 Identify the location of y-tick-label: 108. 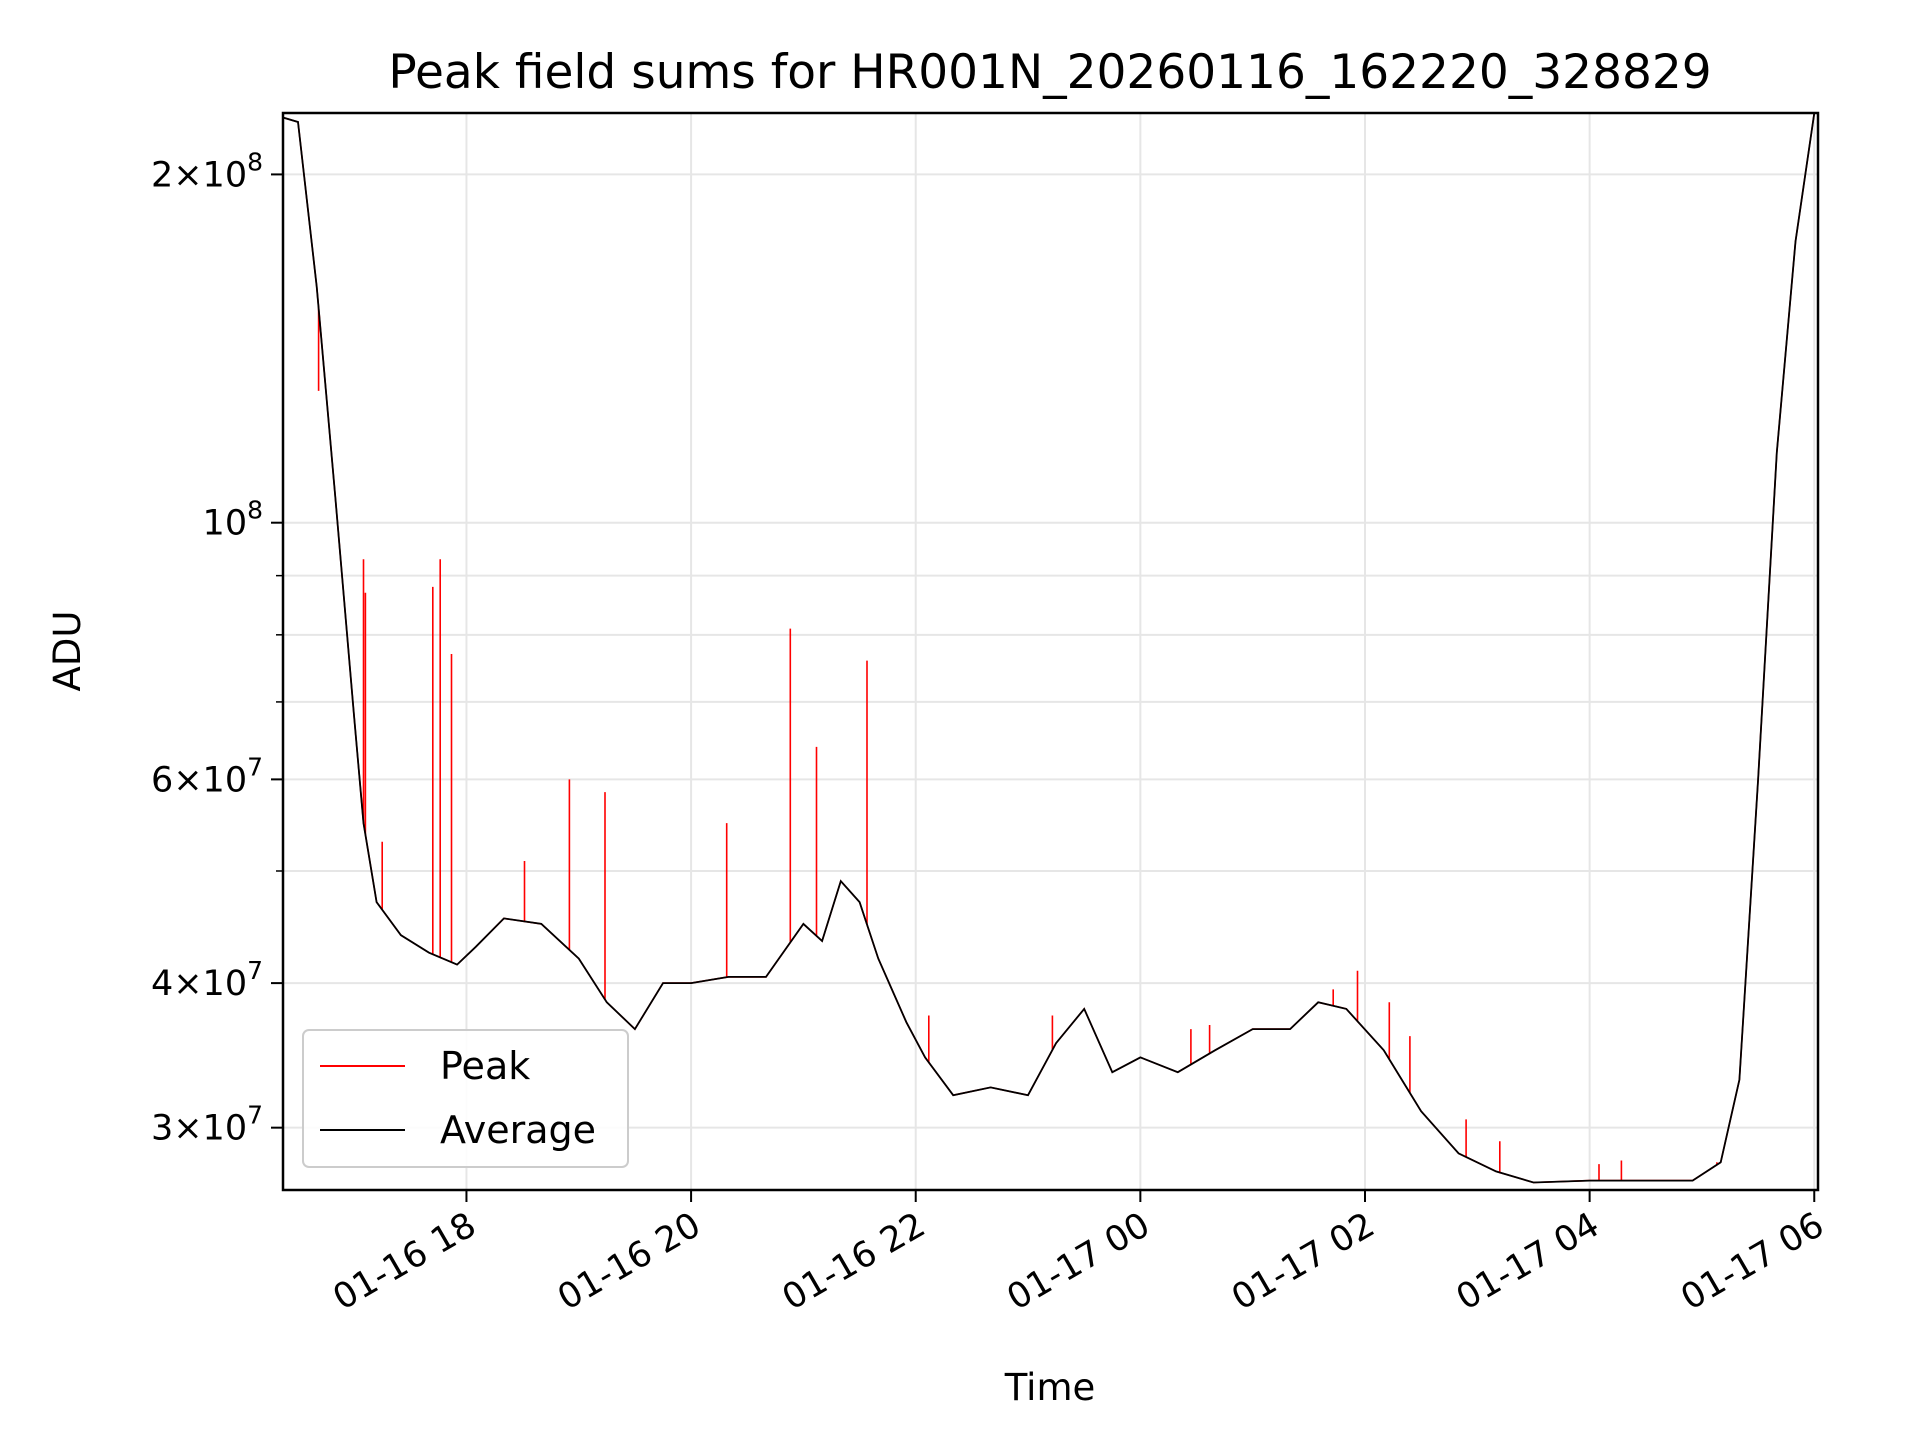
(233, 520).